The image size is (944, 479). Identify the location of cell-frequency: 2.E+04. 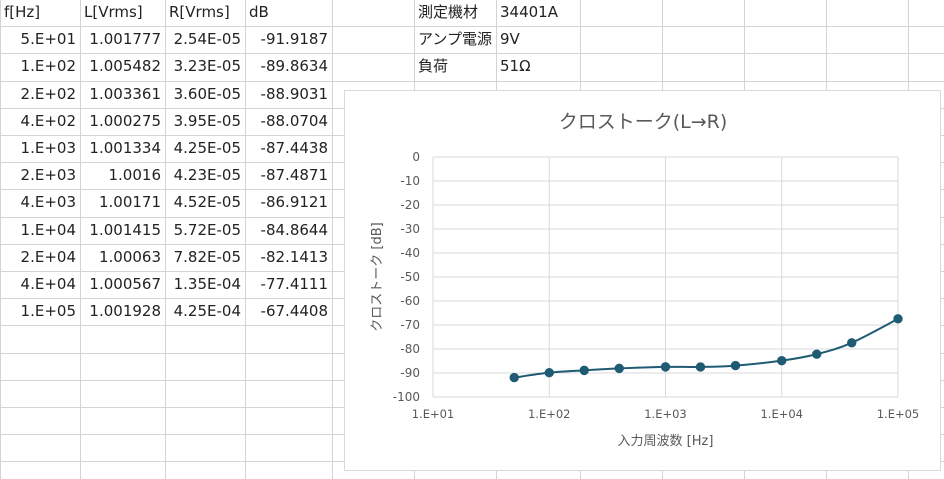
(48, 257).